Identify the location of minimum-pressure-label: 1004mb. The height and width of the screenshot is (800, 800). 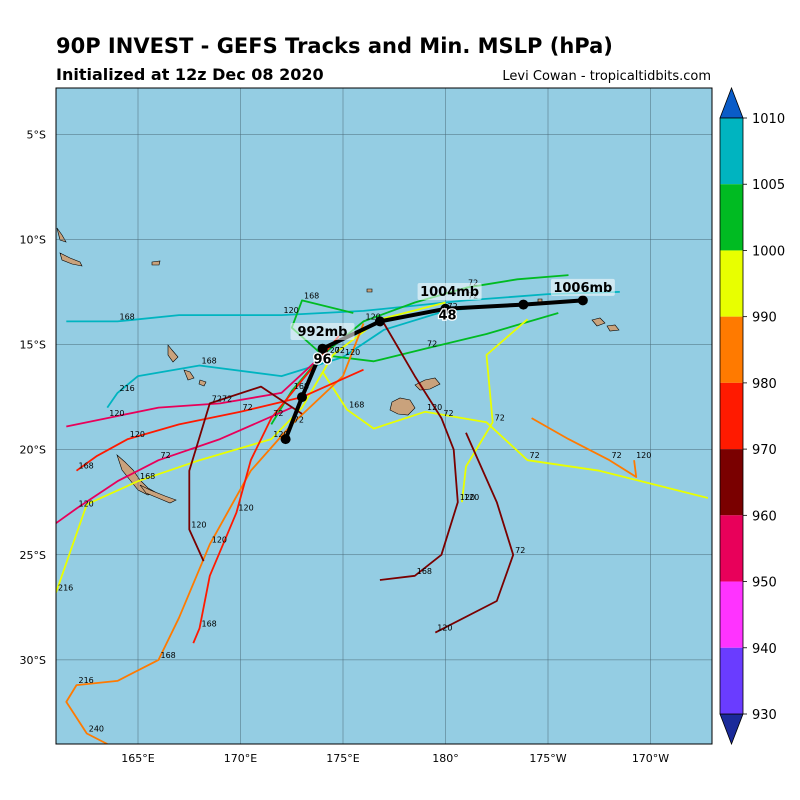
(449, 292).